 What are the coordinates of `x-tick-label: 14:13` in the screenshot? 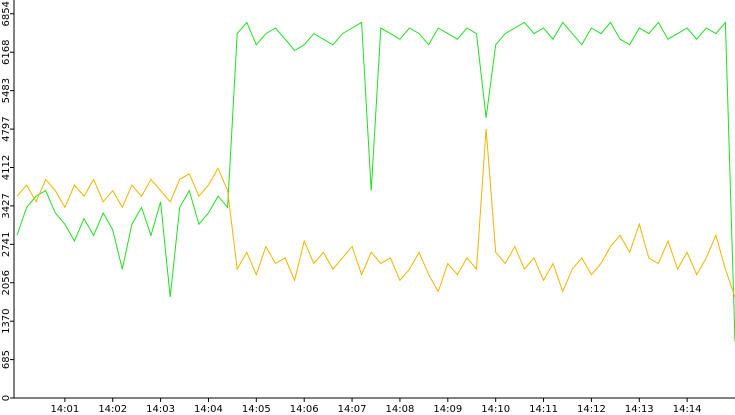 It's located at (639, 409).